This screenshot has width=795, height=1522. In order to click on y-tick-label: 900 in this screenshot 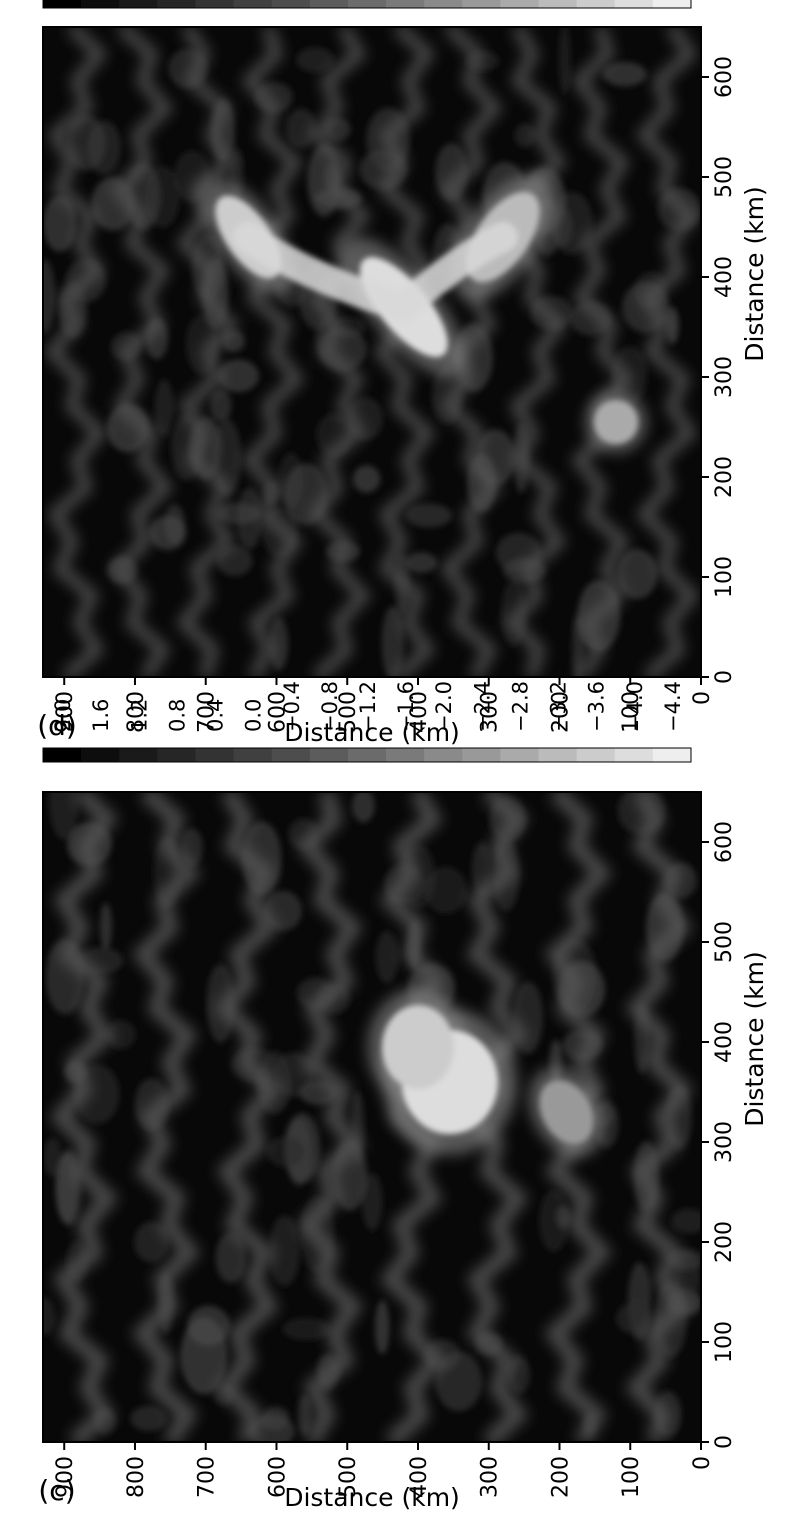, I will do `click(65, 712)`.